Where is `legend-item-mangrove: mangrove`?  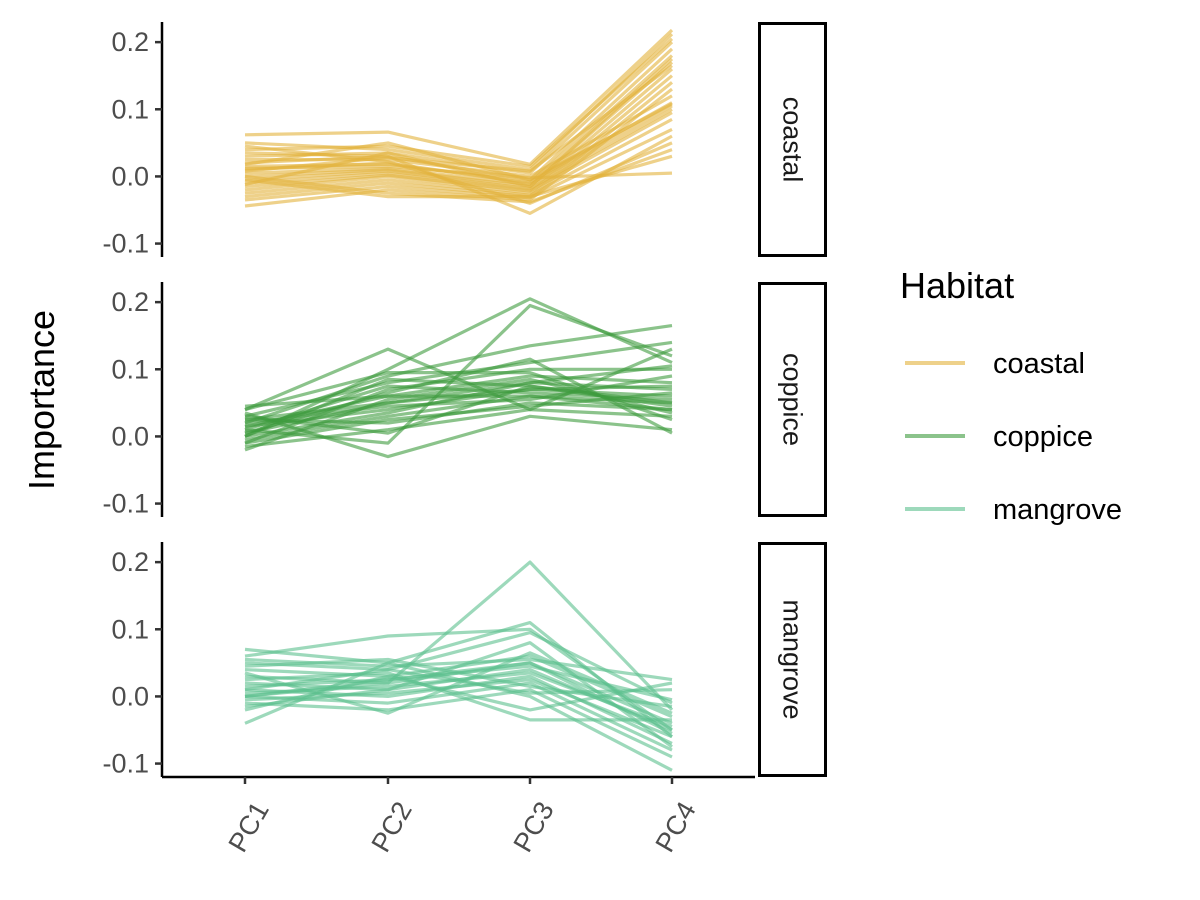 legend-item-mangrove: mangrove is located at coordinates (1013, 510).